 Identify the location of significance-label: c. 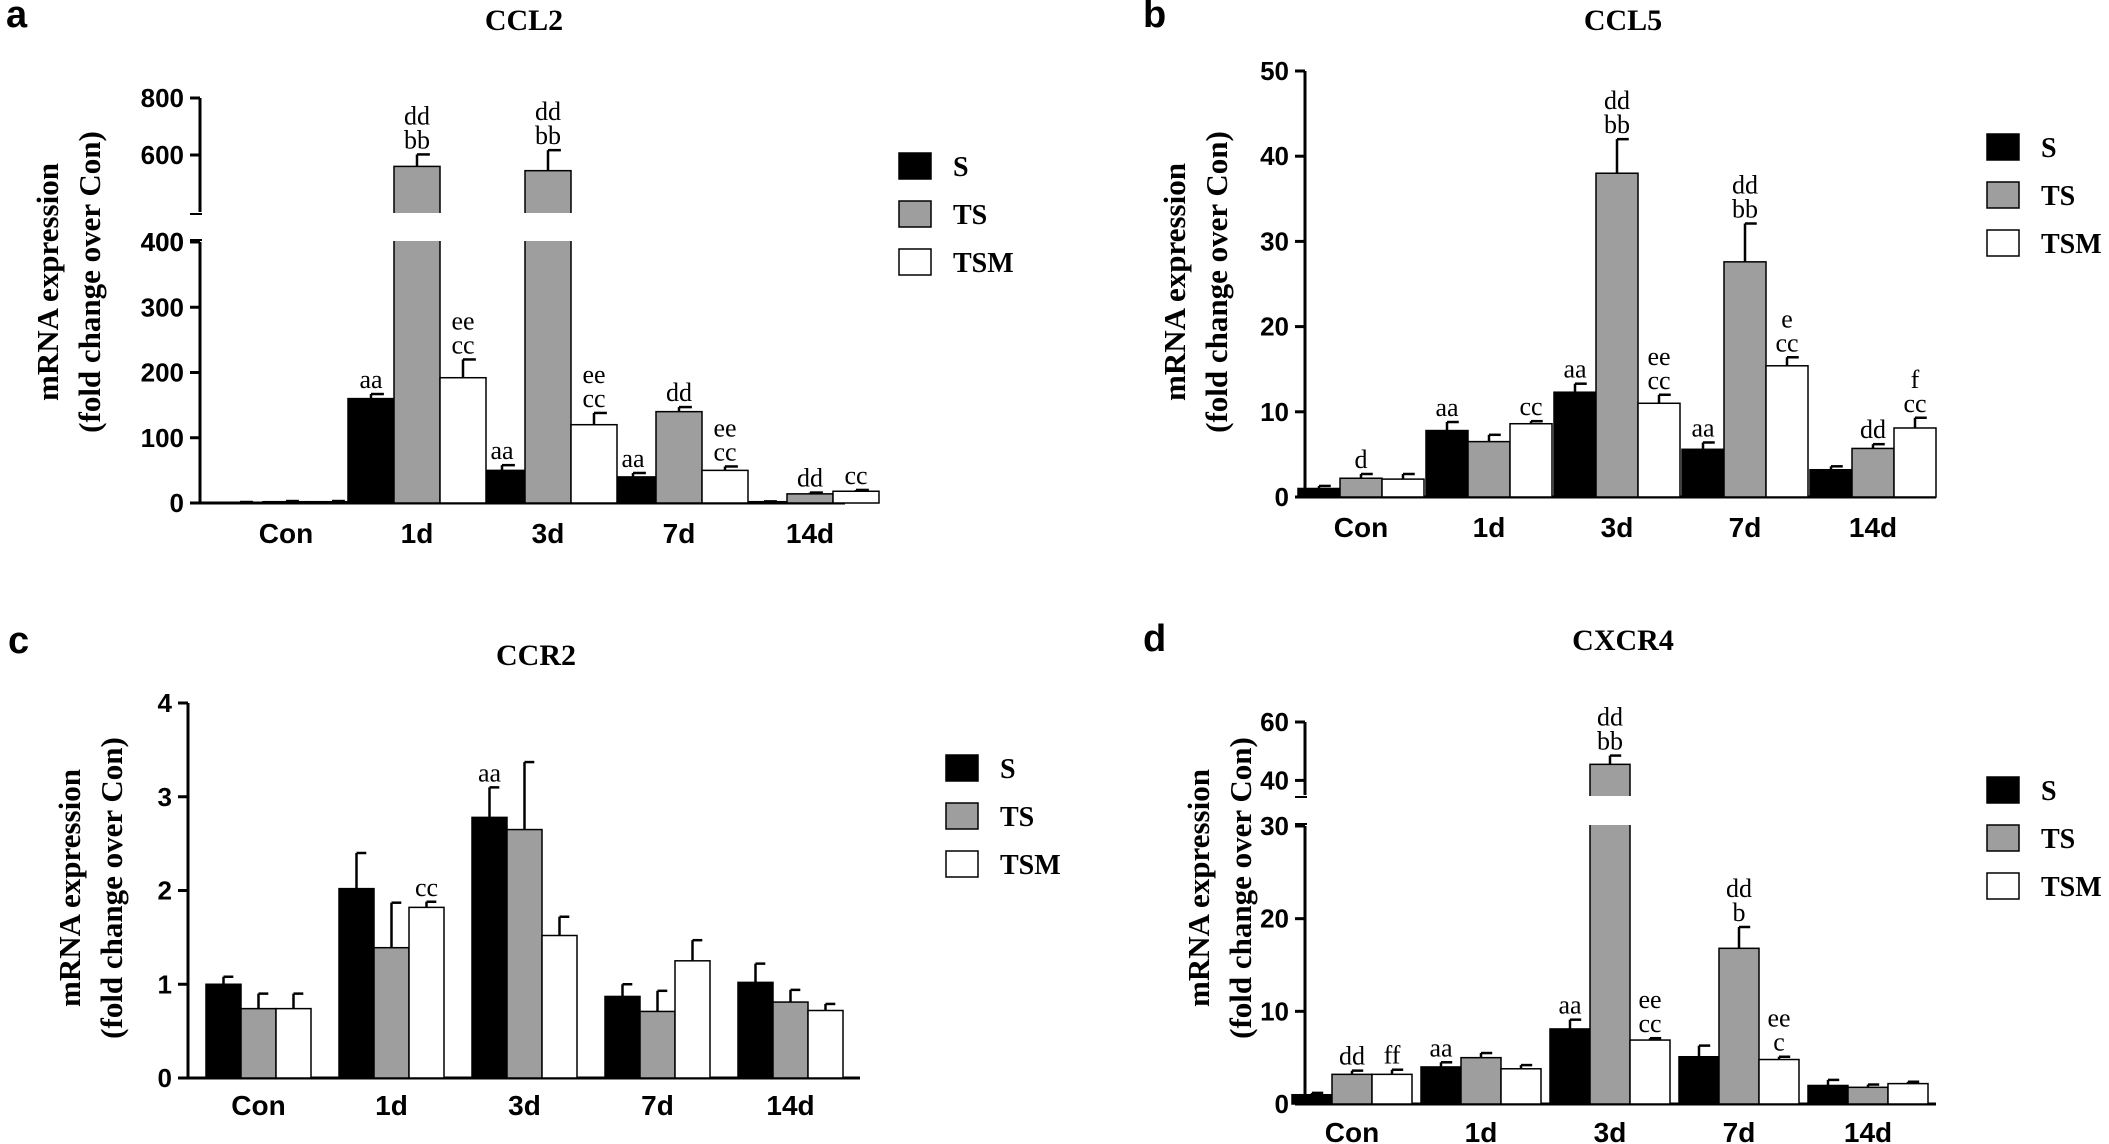
(1779, 1042).